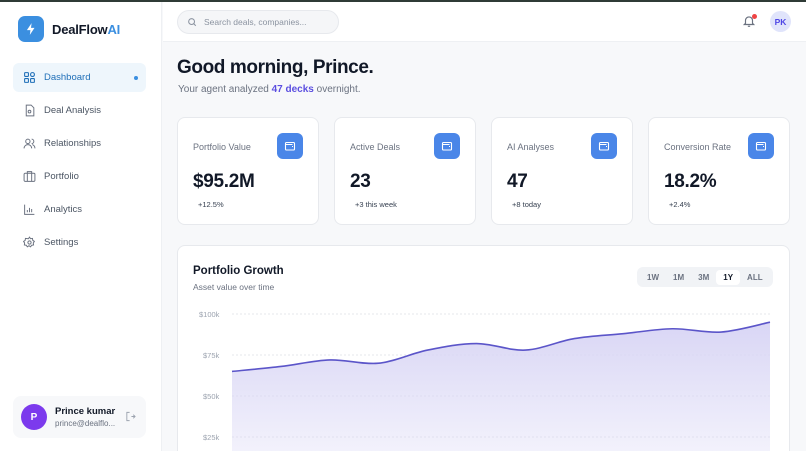 Image resolution: width=806 pixels, height=451 pixels. I want to click on page-title: Good morning, Prince., so click(275, 67).